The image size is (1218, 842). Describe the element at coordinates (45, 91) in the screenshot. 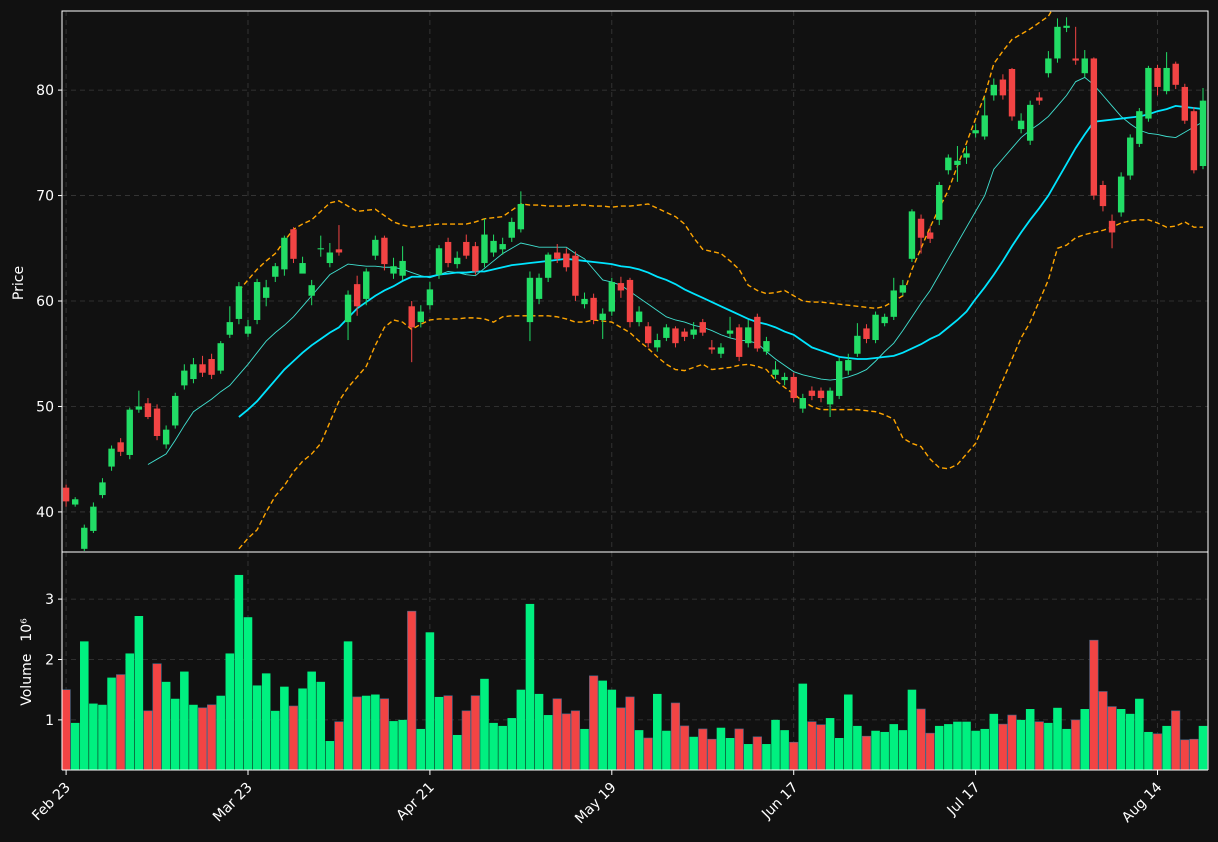

I see `y-tick-label: 80` at that location.